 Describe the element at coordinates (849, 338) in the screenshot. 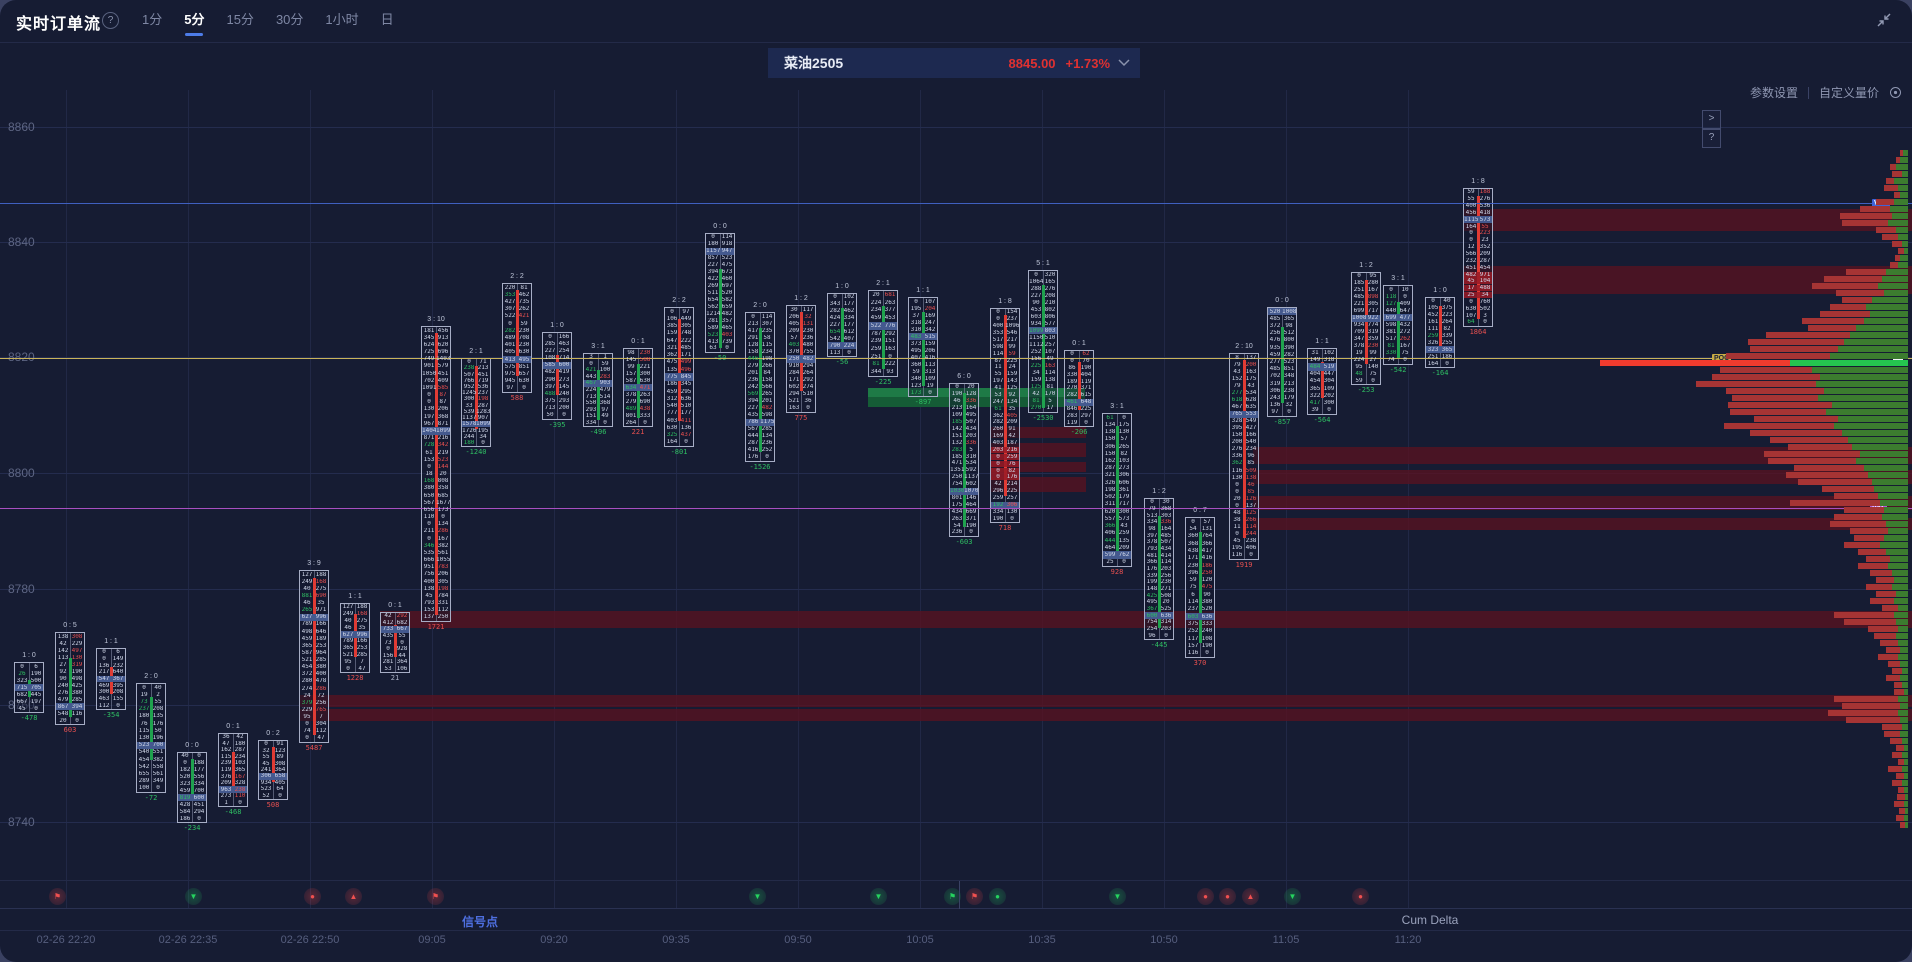

I see `ask-volume: 407` at that location.